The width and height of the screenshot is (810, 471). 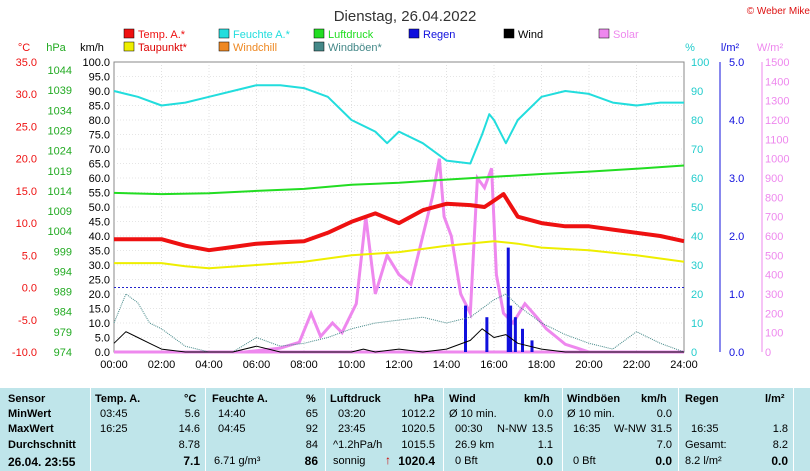 I want to click on humidity-tick-label: 50, so click(x=697, y=208).